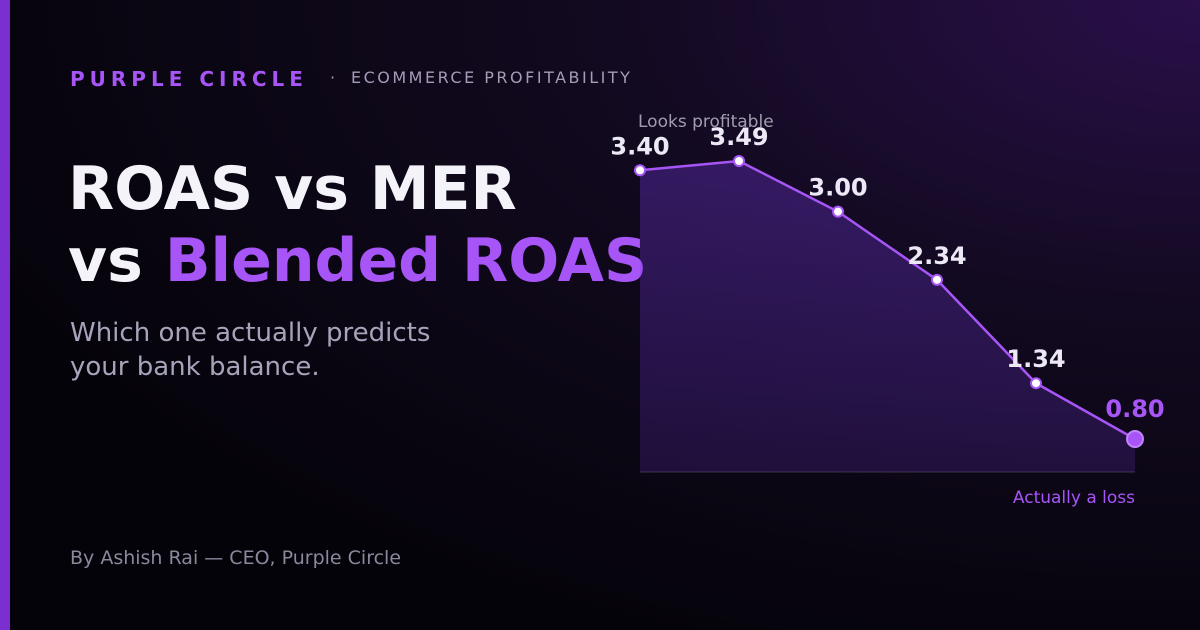  Describe the element at coordinates (250, 333) in the screenshot. I see `subtitle-line: Which one actually predicts` at that location.